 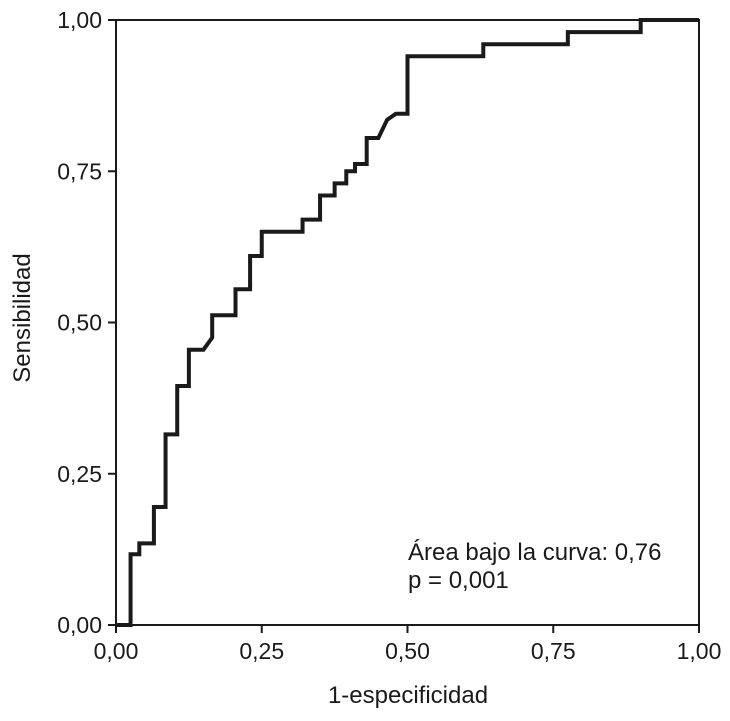 What do you see at coordinates (535, 552) in the screenshot?
I see `auc-annotation: Área bajo la curva: 0,76` at bounding box center [535, 552].